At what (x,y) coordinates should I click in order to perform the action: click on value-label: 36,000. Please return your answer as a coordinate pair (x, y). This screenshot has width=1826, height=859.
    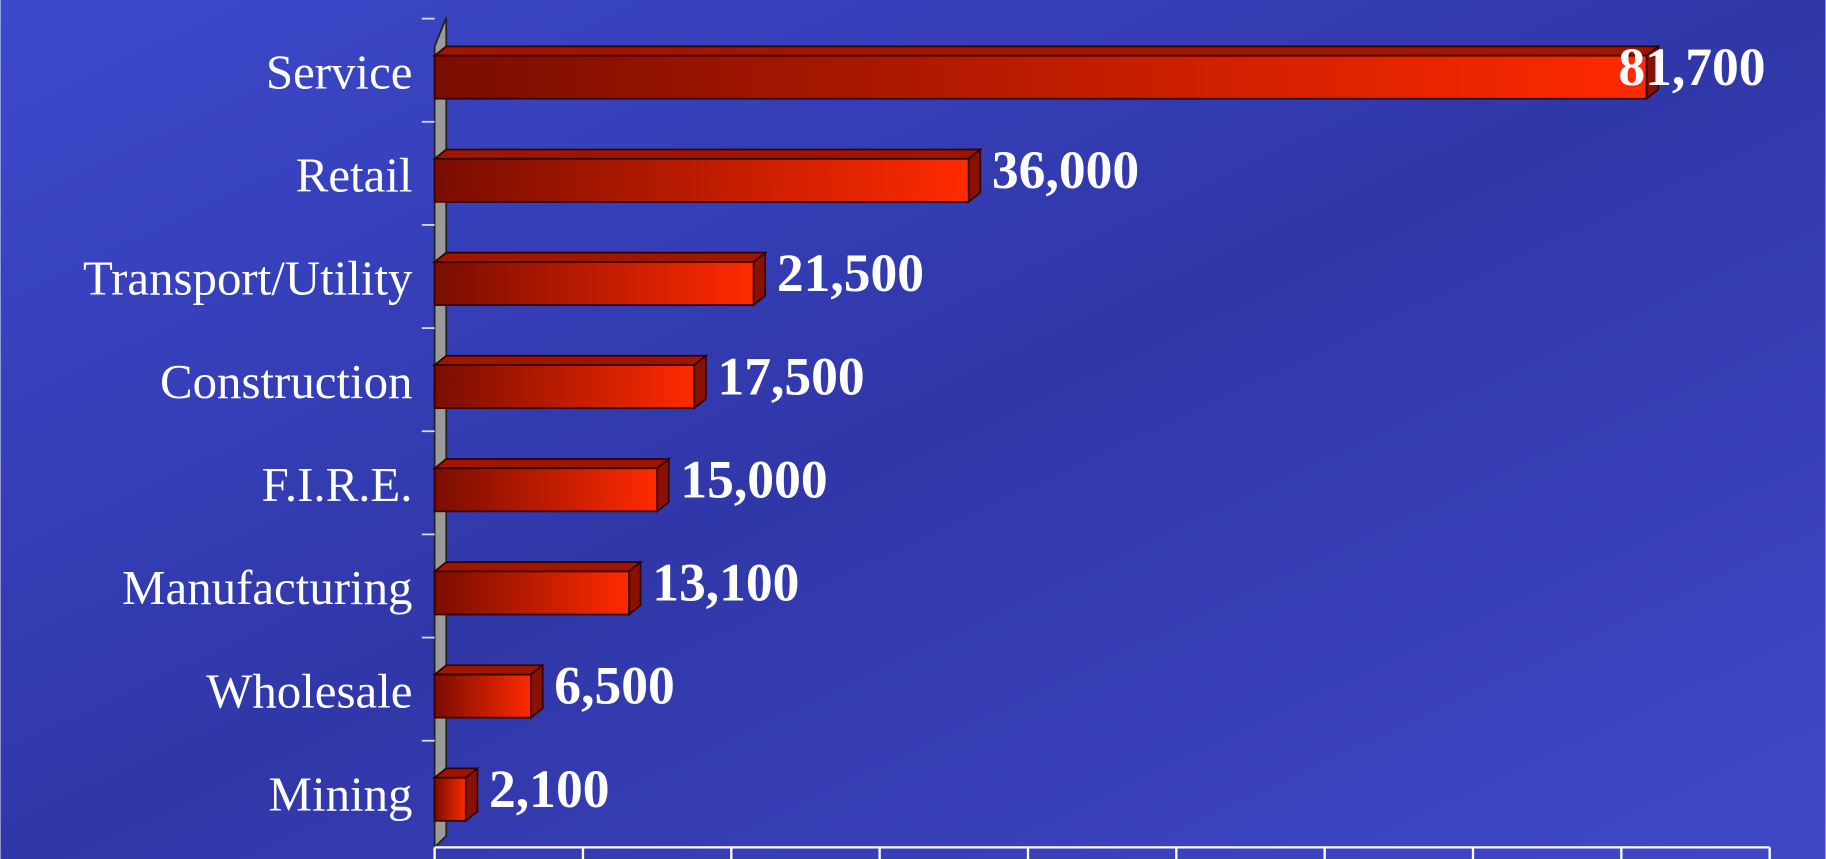
    Looking at the image, I should click on (1065, 170).